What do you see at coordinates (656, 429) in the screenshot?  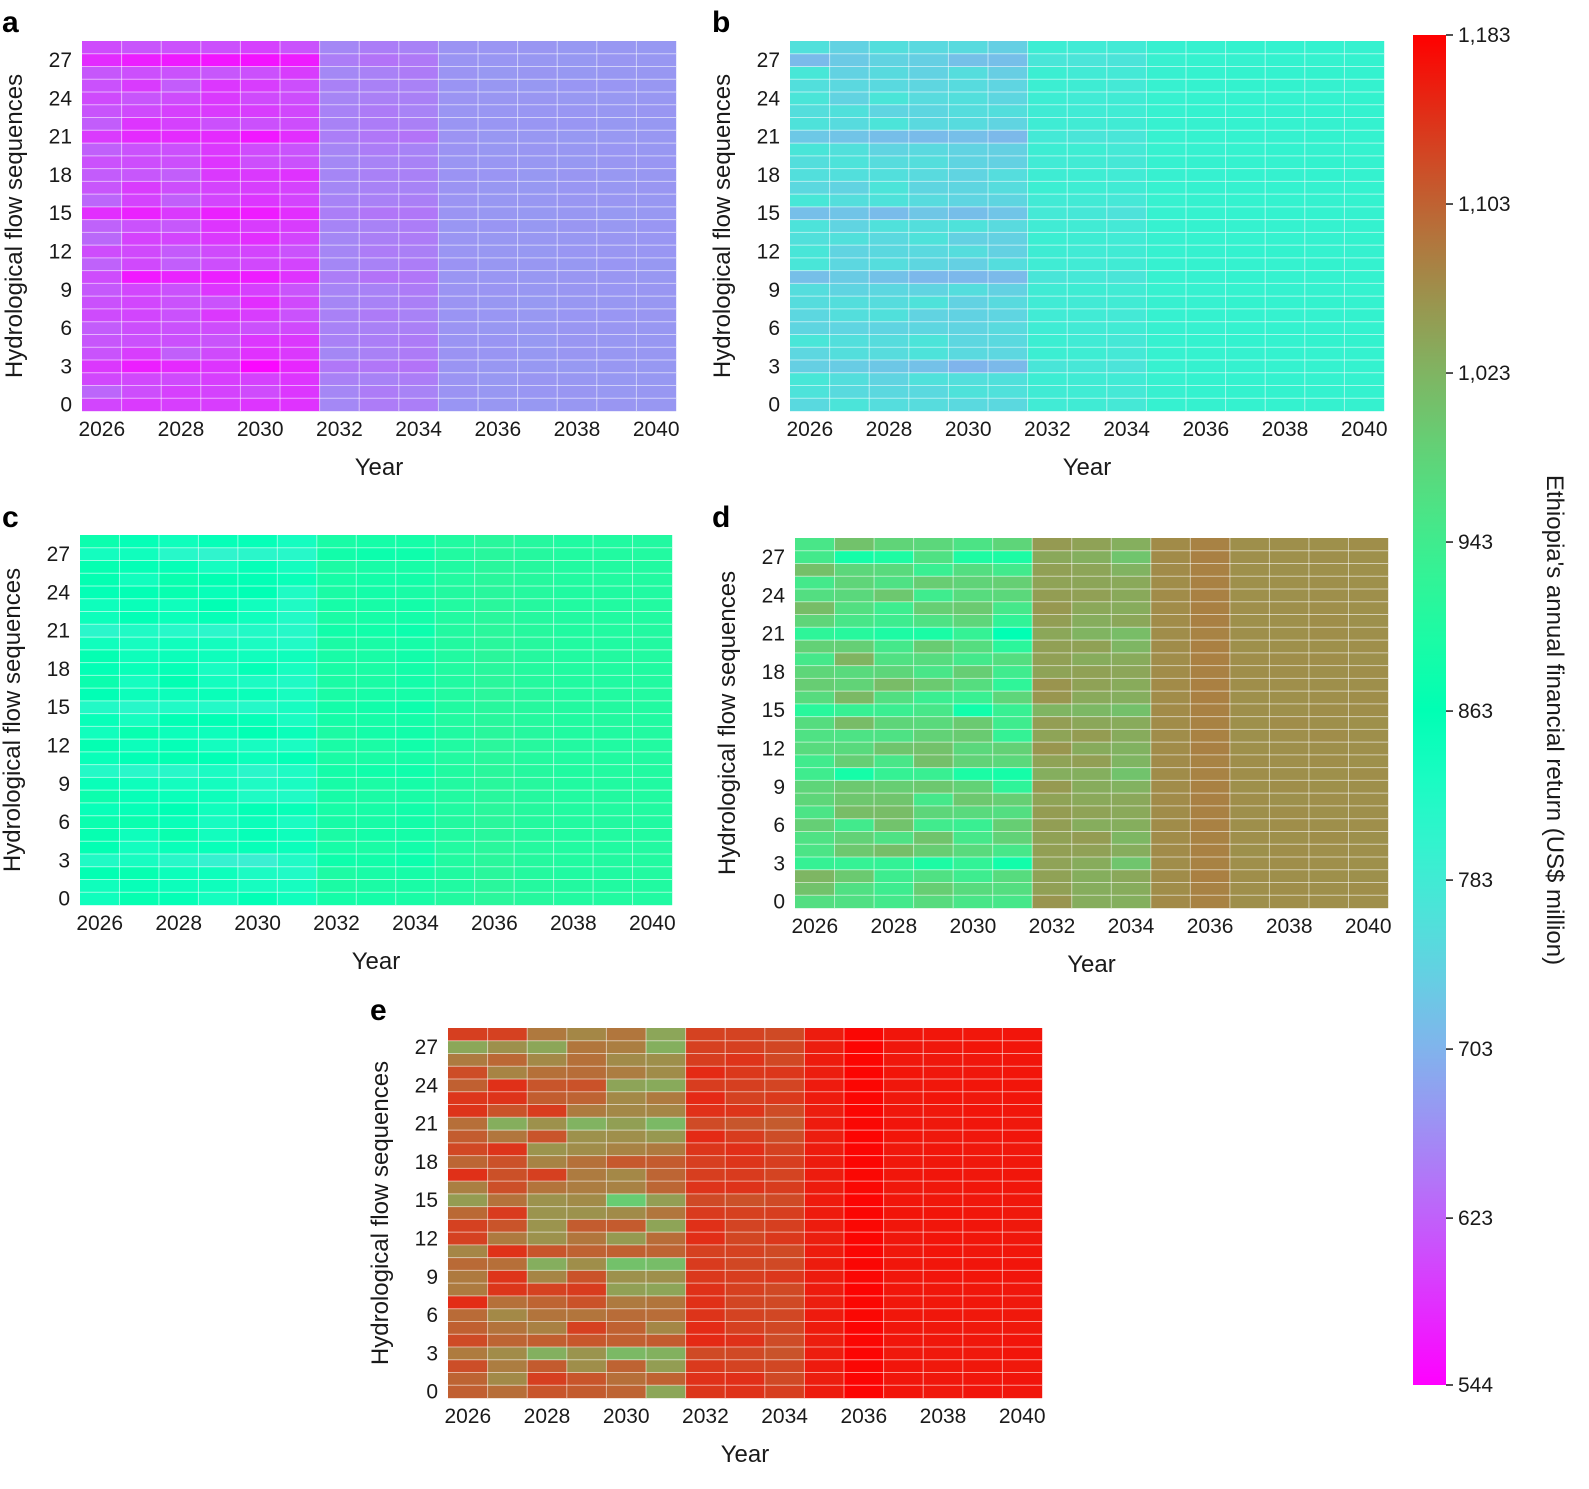 I see `x-tick-label: 2040` at bounding box center [656, 429].